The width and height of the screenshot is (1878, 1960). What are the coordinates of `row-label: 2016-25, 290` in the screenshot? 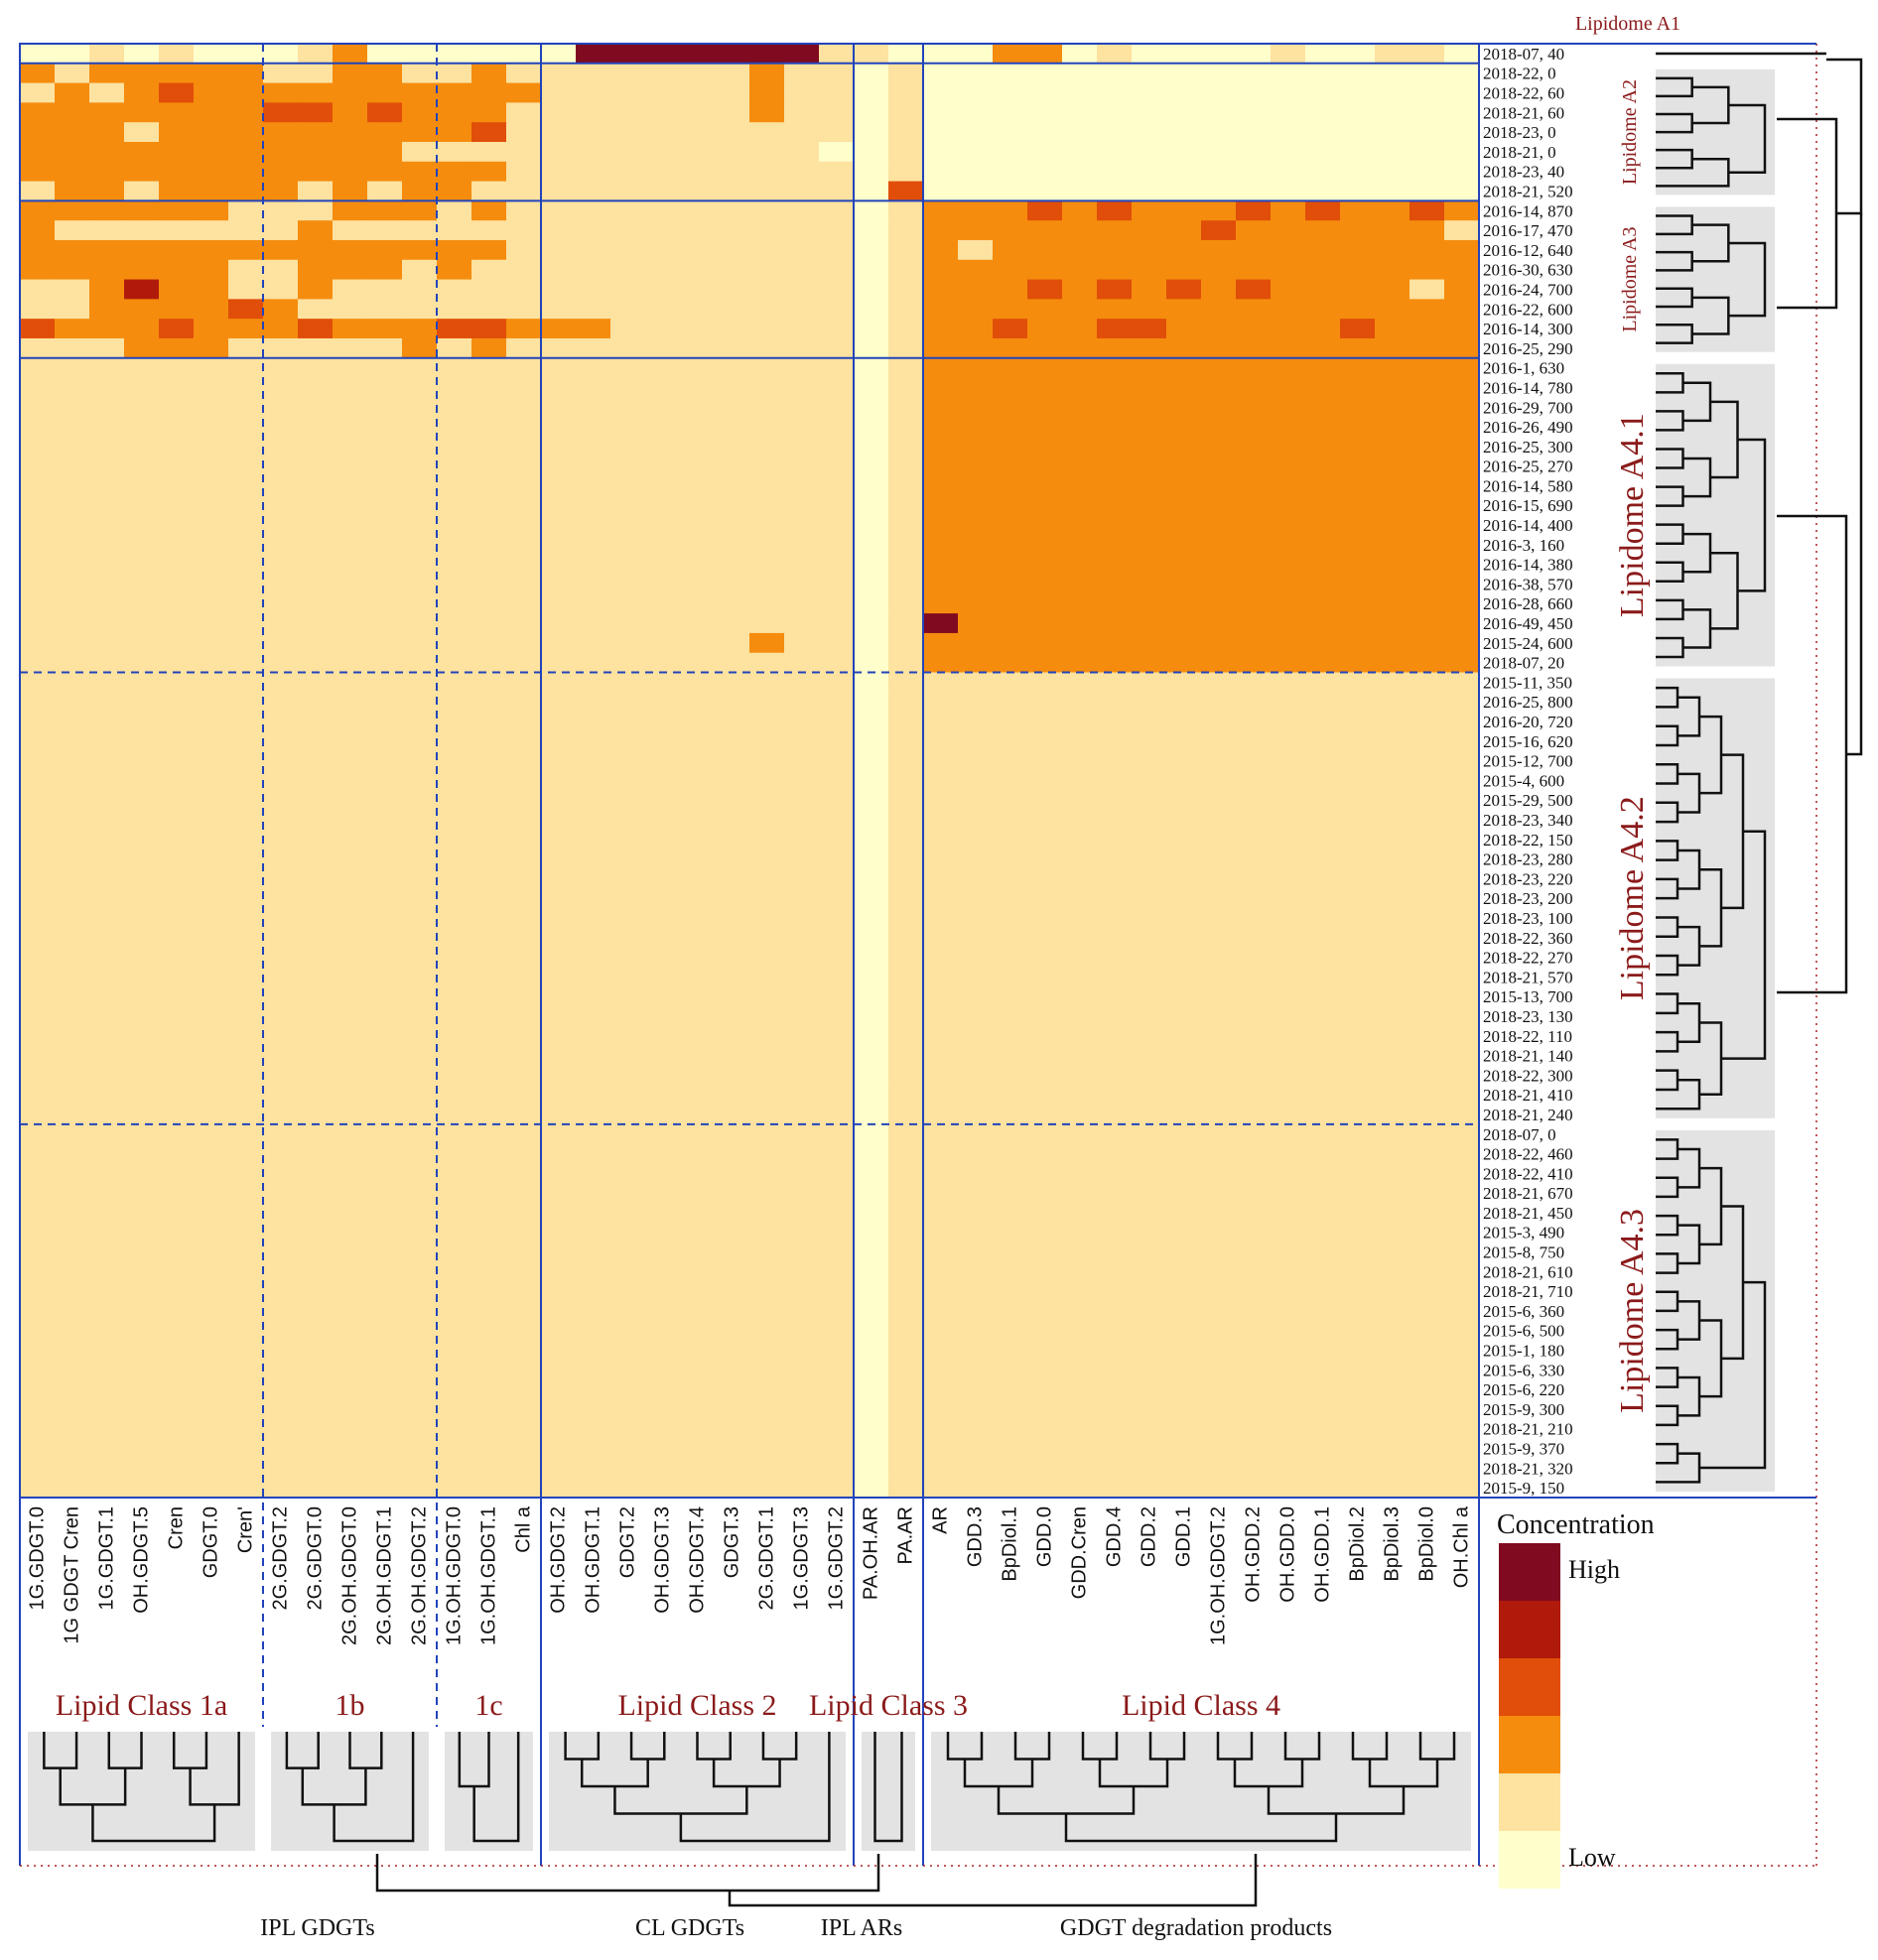 It's located at (1528, 348).